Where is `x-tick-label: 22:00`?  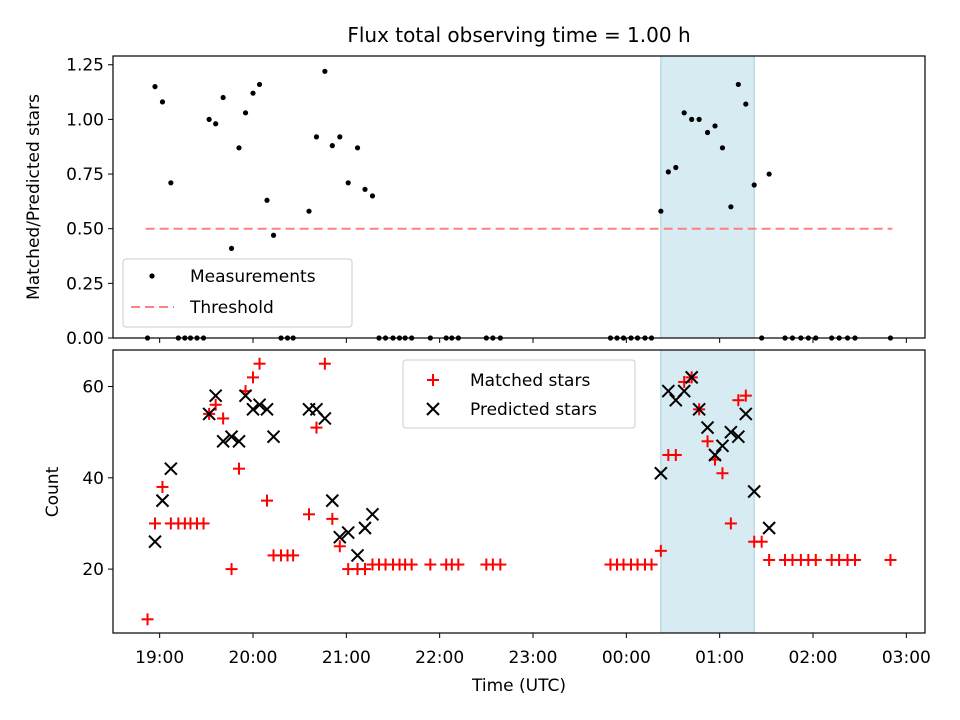
x-tick-label: 22:00 is located at coordinates (439, 658).